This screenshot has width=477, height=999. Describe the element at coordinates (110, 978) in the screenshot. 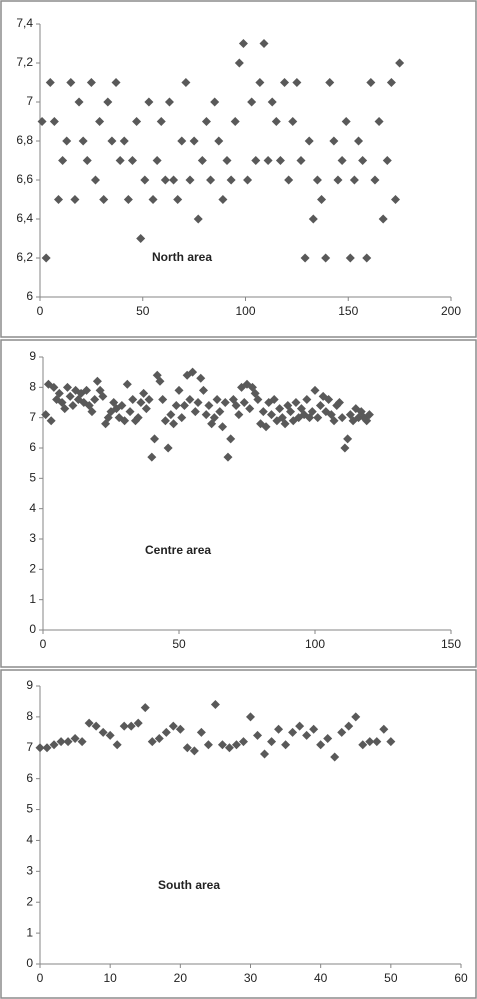

I see `x-tick-label: 10` at that location.